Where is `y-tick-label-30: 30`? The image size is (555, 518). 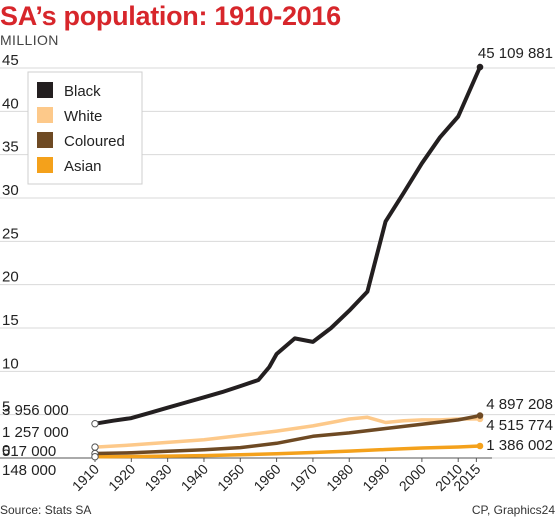
y-tick-label-30: 30 is located at coordinates (10, 190).